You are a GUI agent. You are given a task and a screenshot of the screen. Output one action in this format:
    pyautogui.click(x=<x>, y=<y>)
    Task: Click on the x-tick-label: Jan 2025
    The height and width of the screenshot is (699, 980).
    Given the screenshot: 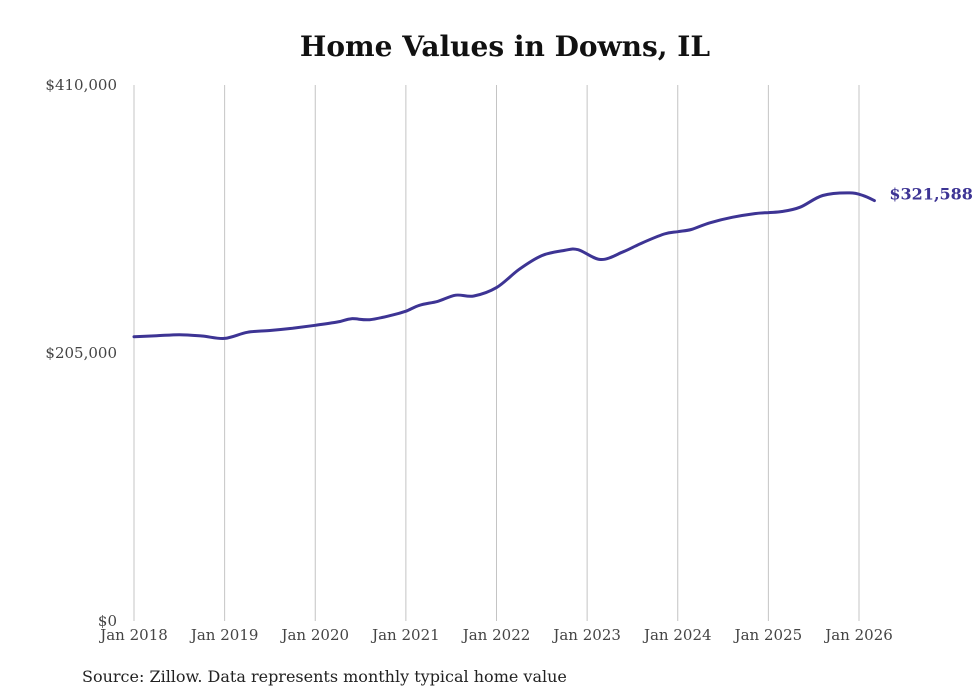 What is the action you would take?
    pyautogui.click(x=768, y=635)
    